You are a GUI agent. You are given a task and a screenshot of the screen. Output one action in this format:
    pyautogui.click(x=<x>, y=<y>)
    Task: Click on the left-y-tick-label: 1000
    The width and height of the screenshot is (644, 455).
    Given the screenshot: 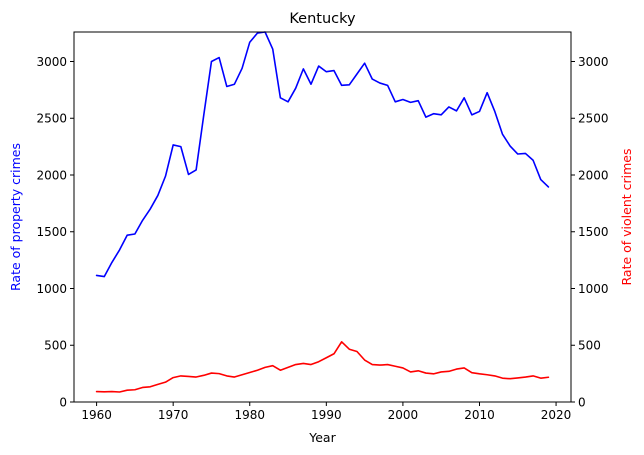 What is the action you would take?
    pyautogui.click(x=51, y=289)
    